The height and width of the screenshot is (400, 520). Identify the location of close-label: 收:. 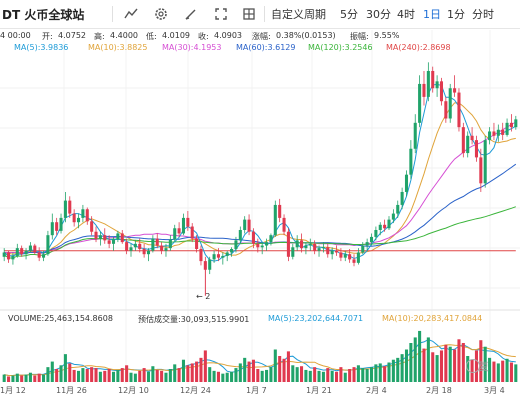
(203, 36).